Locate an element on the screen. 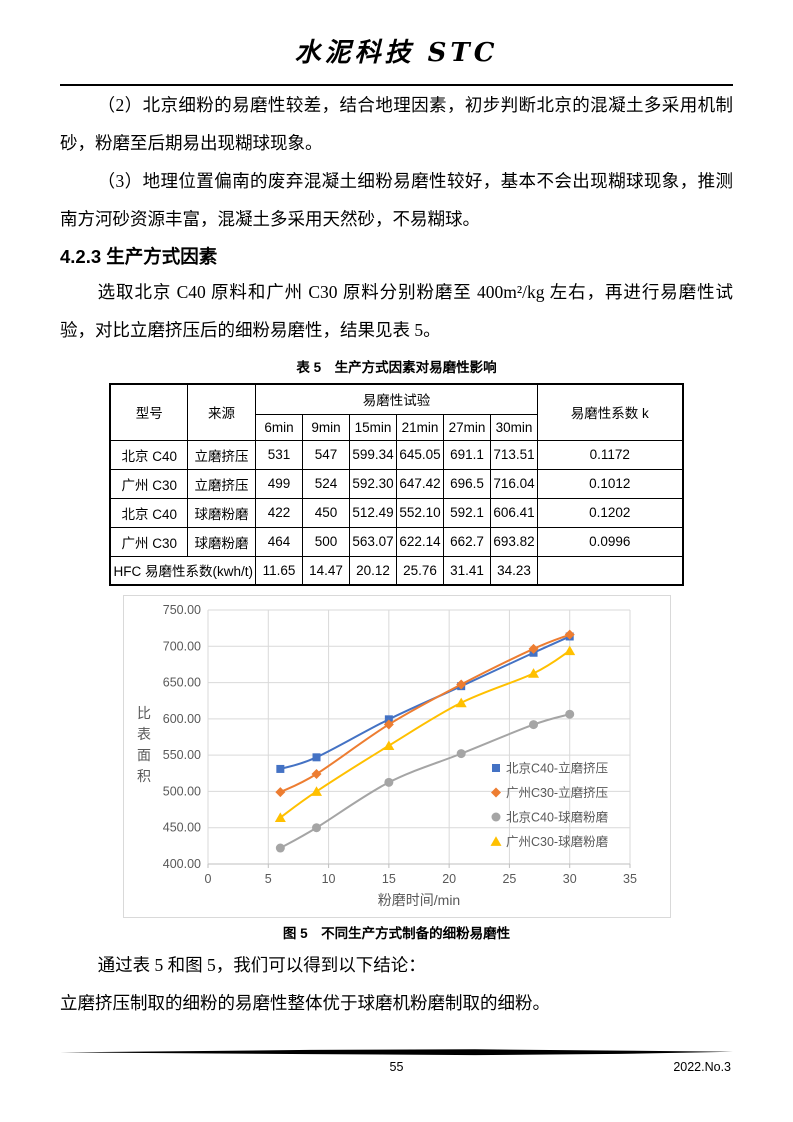  cell-value: 622.14 is located at coordinates (419, 541).